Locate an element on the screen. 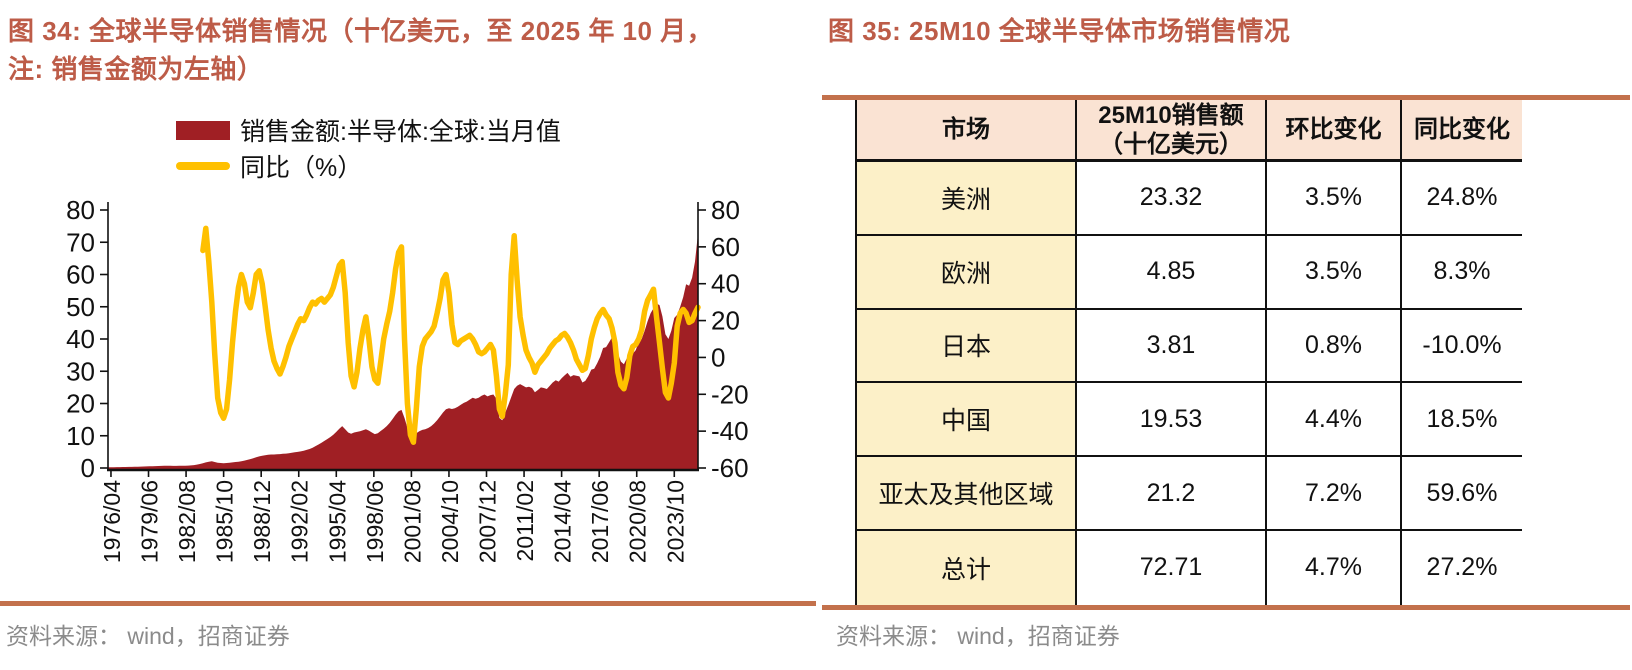 The image size is (1632, 670). left-axis-tick-label: 50 is located at coordinates (80, 307).